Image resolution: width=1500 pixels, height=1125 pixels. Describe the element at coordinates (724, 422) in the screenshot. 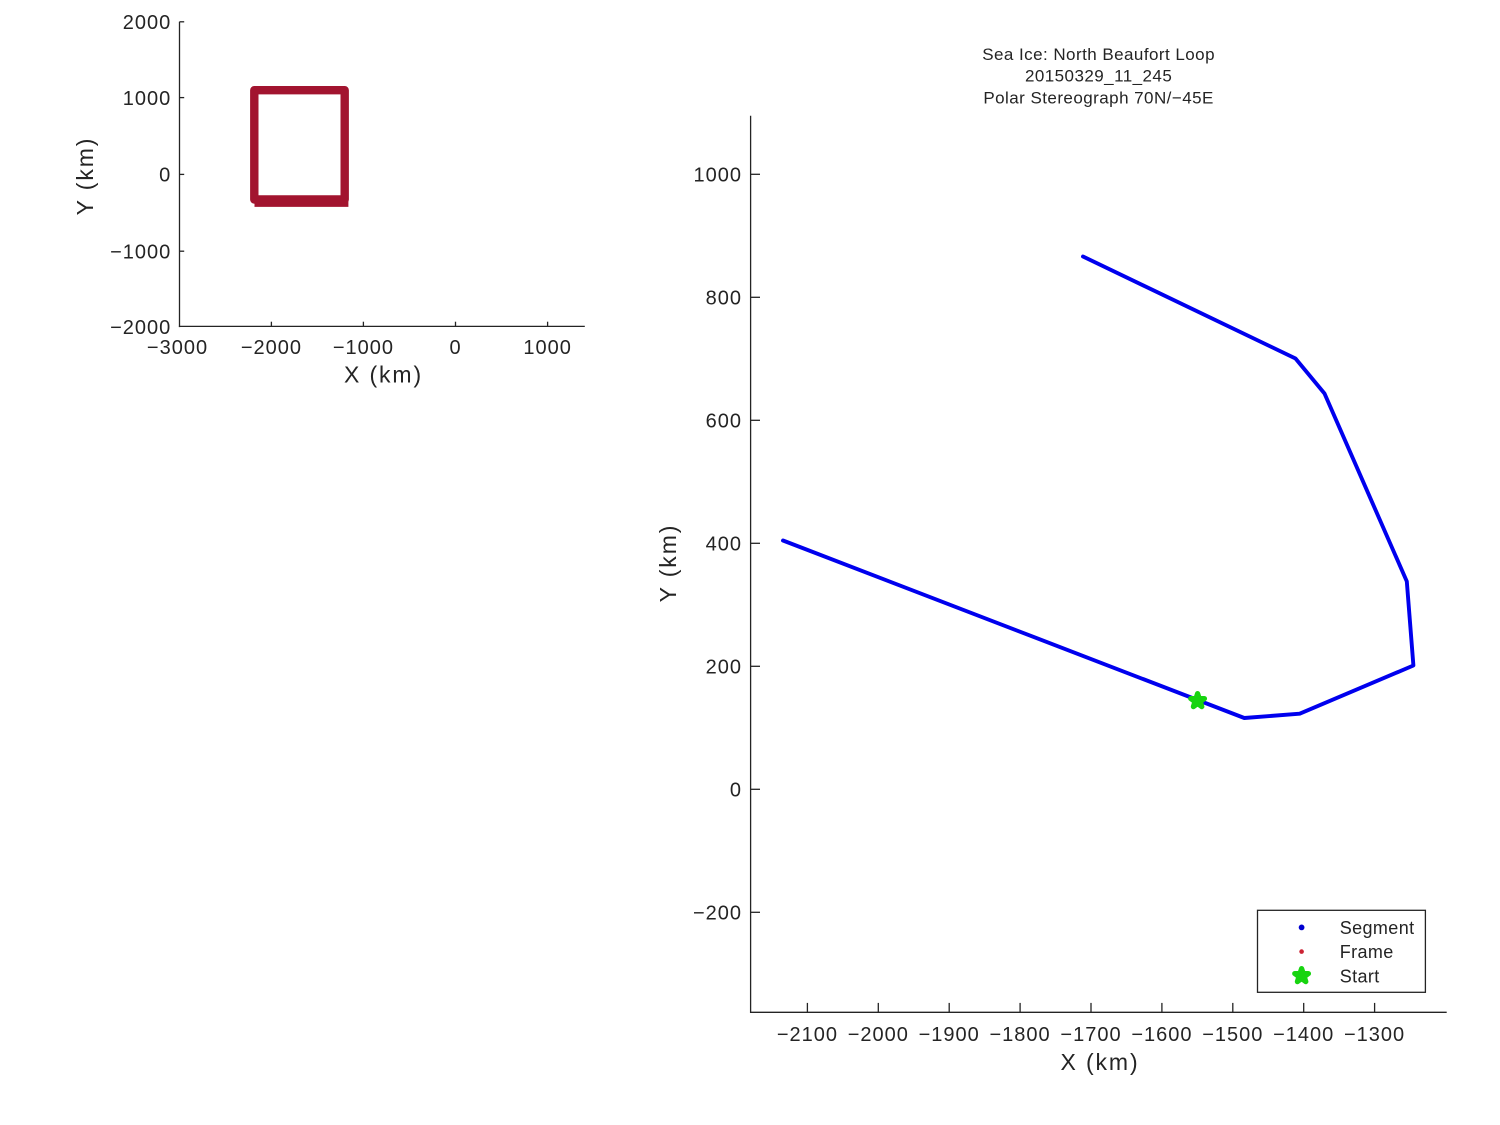

I see `svg-text: 600` at that location.